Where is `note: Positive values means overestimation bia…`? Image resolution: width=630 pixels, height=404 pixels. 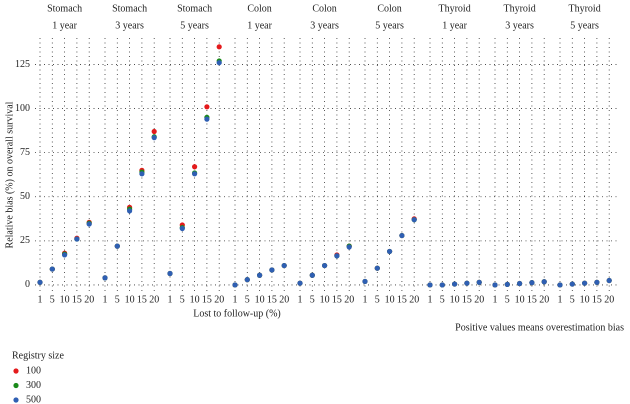
note: Positive values means overestimation bia… is located at coordinates (539, 327).